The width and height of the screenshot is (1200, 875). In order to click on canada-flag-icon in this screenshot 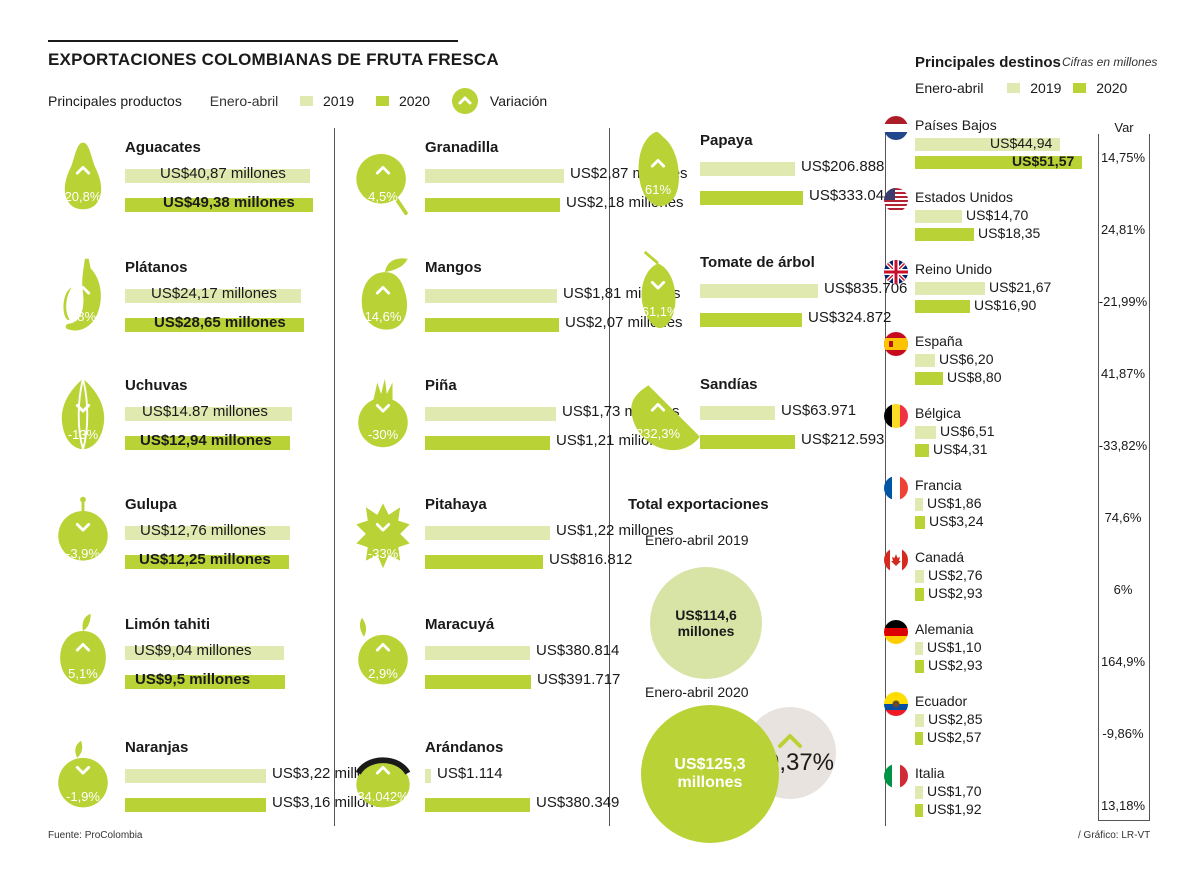, I will do `click(896, 560)`.